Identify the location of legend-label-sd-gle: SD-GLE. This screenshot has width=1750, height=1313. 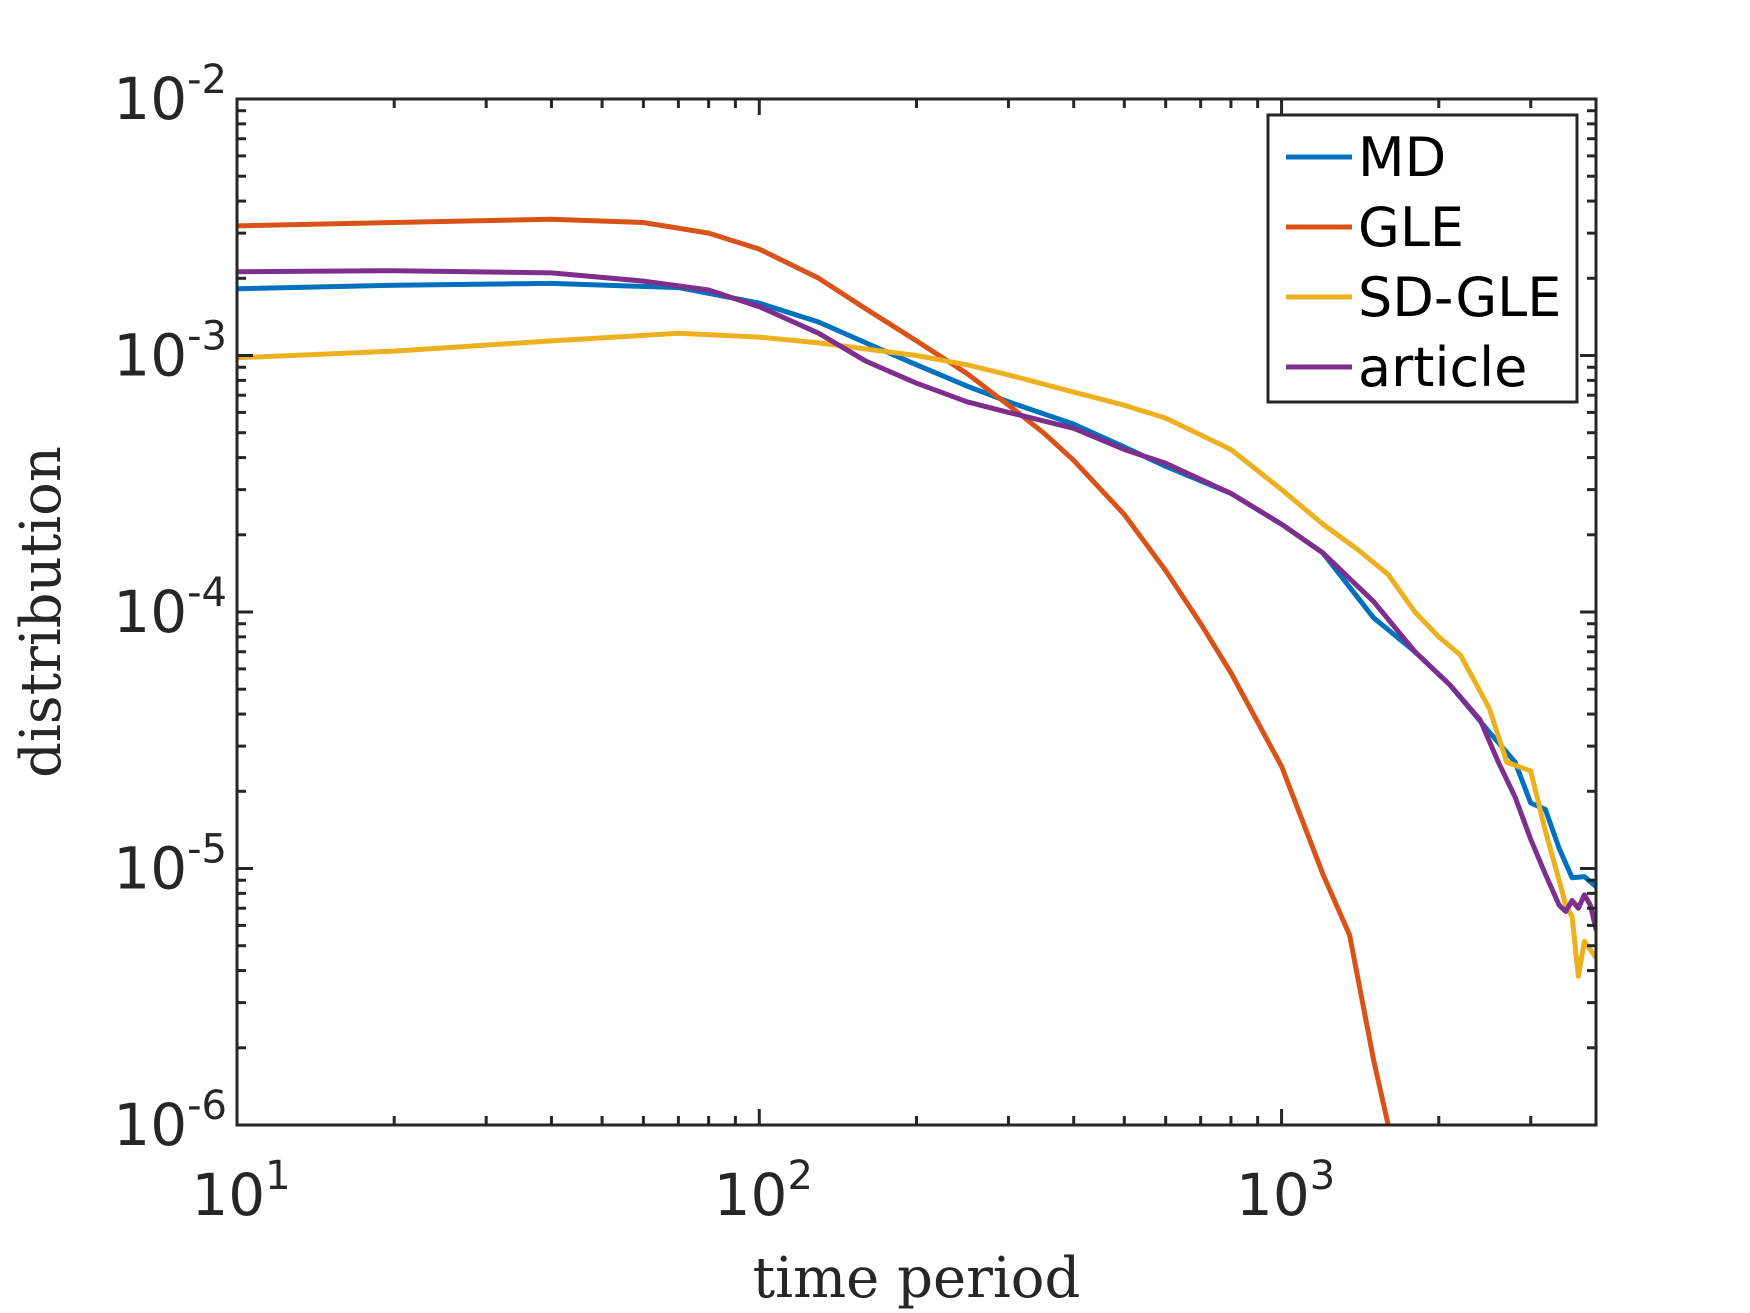
(1459, 297).